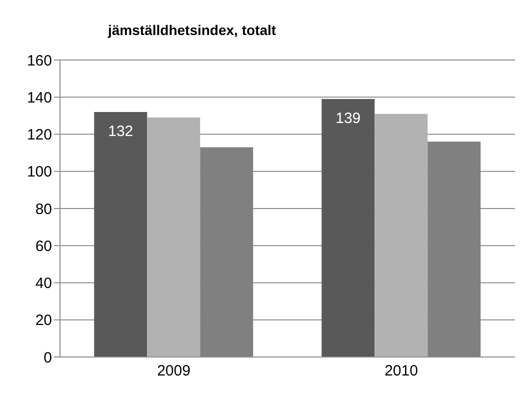 This screenshot has width=531, height=401. I want to click on y-tick-label: 60, so click(43, 246).